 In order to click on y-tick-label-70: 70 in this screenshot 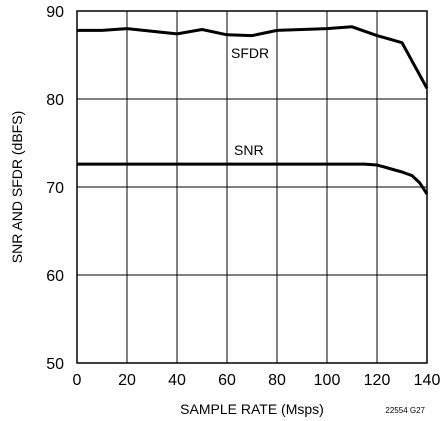, I will do `click(55, 188)`.